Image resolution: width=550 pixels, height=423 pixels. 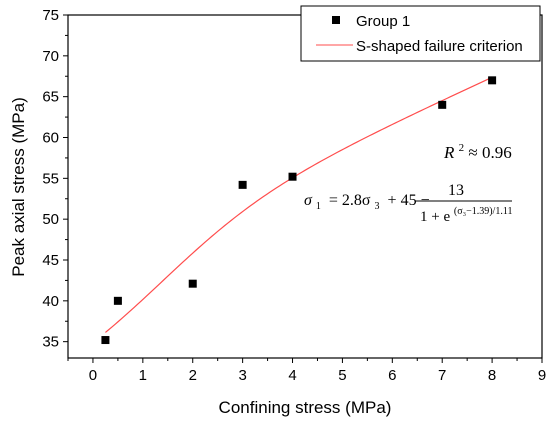 What do you see at coordinates (336, 20) in the screenshot?
I see `legend-marker-square` at bounding box center [336, 20].